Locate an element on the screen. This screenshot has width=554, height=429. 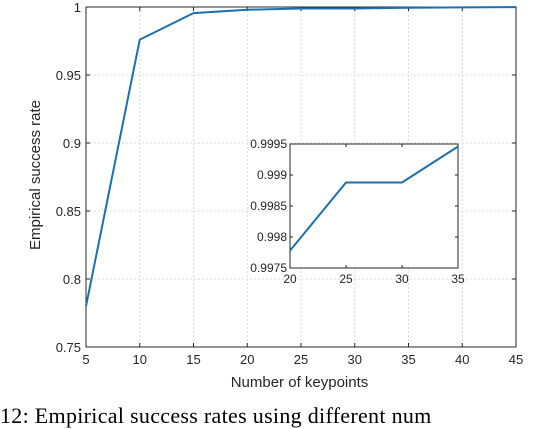
main-x-tick-label: 40 is located at coordinates (462, 359).